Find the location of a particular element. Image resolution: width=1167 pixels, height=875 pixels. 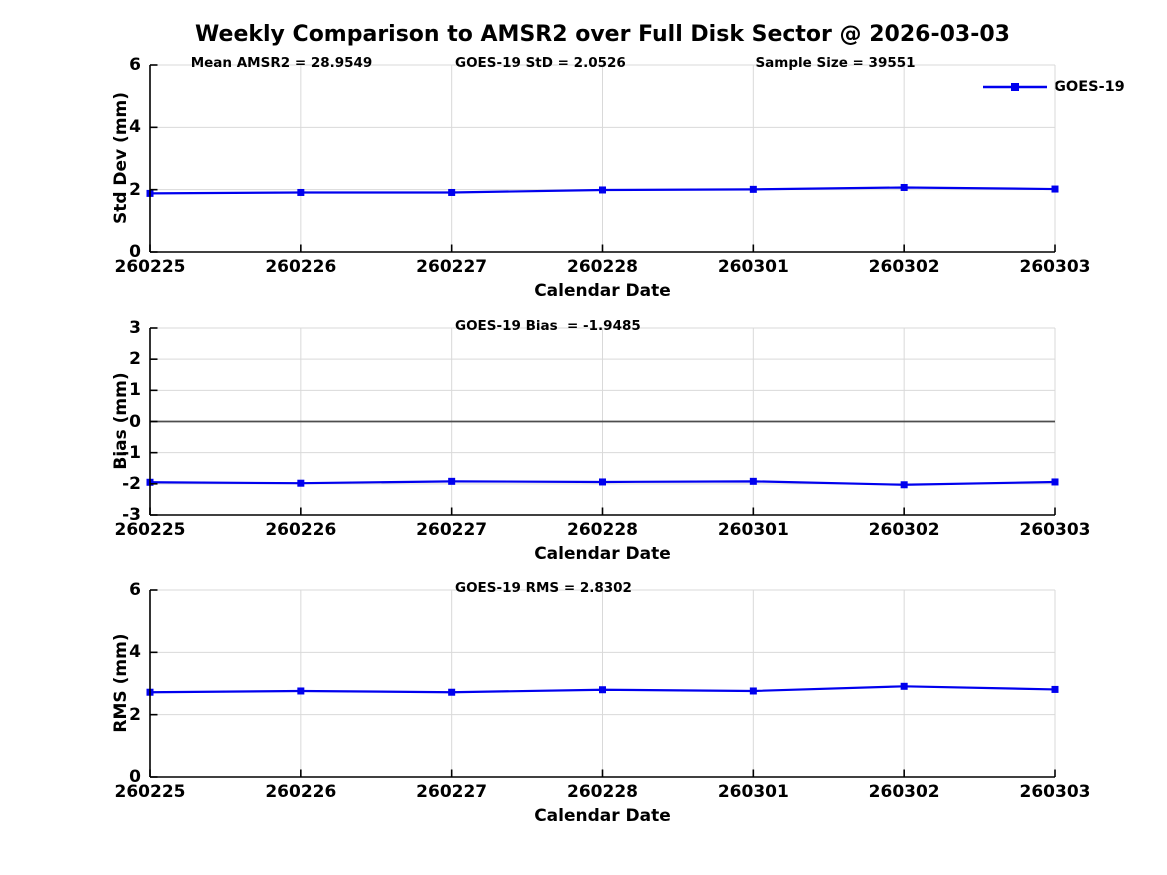

legend-marker-icon is located at coordinates (1015, 87).